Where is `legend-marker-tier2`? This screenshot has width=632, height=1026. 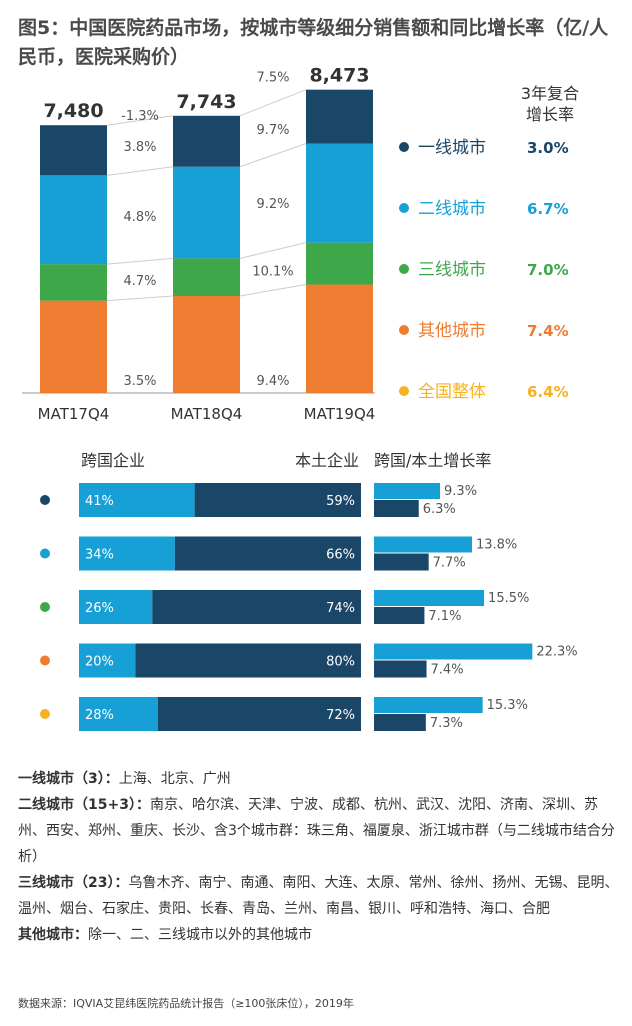
legend-marker-tier2 is located at coordinates (404, 208).